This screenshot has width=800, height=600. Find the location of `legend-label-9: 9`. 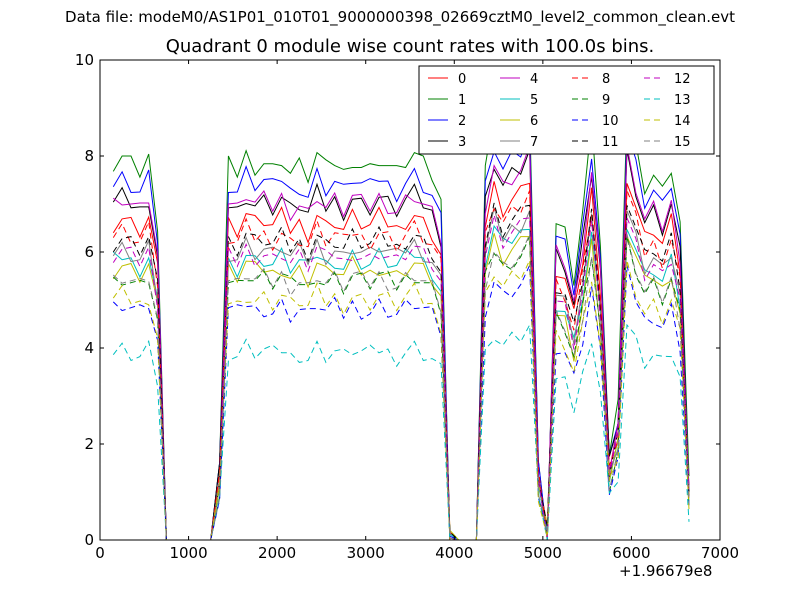

legend-label-9: 9 is located at coordinates (606, 100).